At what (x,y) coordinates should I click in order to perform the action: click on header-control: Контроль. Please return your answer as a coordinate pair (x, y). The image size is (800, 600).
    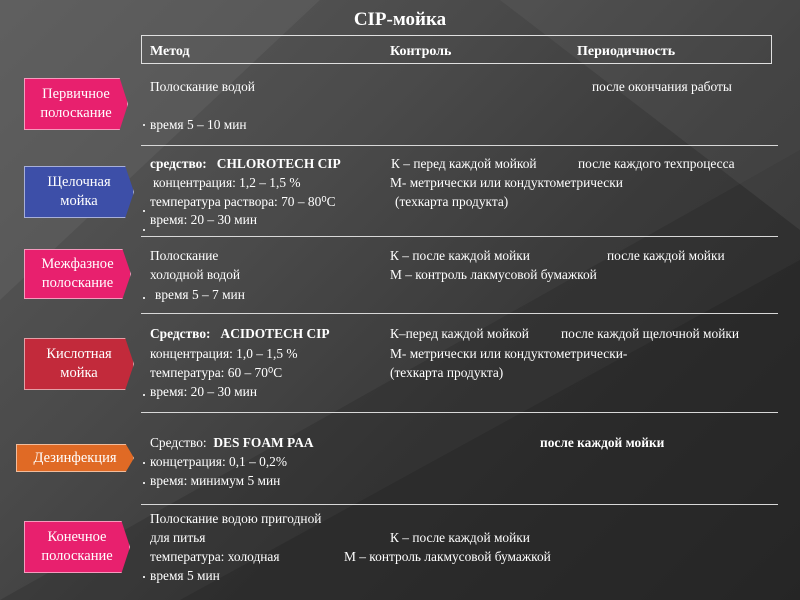
    Looking at the image, I should click on (421, 51).